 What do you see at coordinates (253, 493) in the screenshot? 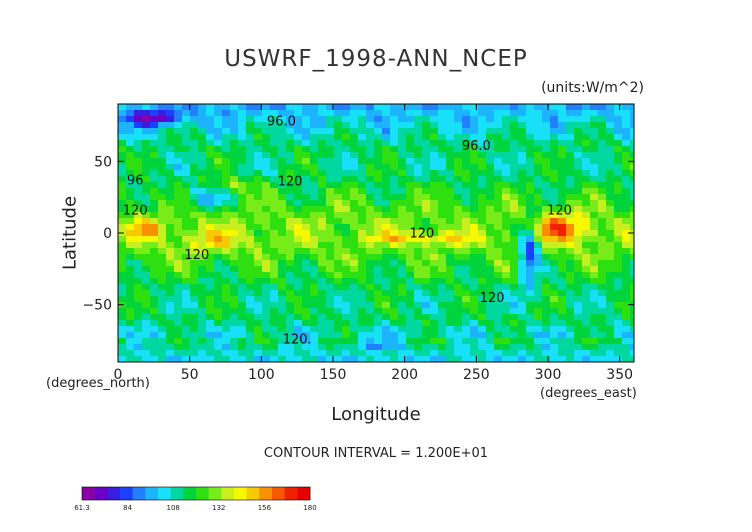
I see `colorbar-swatch` at bounding box center [253, 493].